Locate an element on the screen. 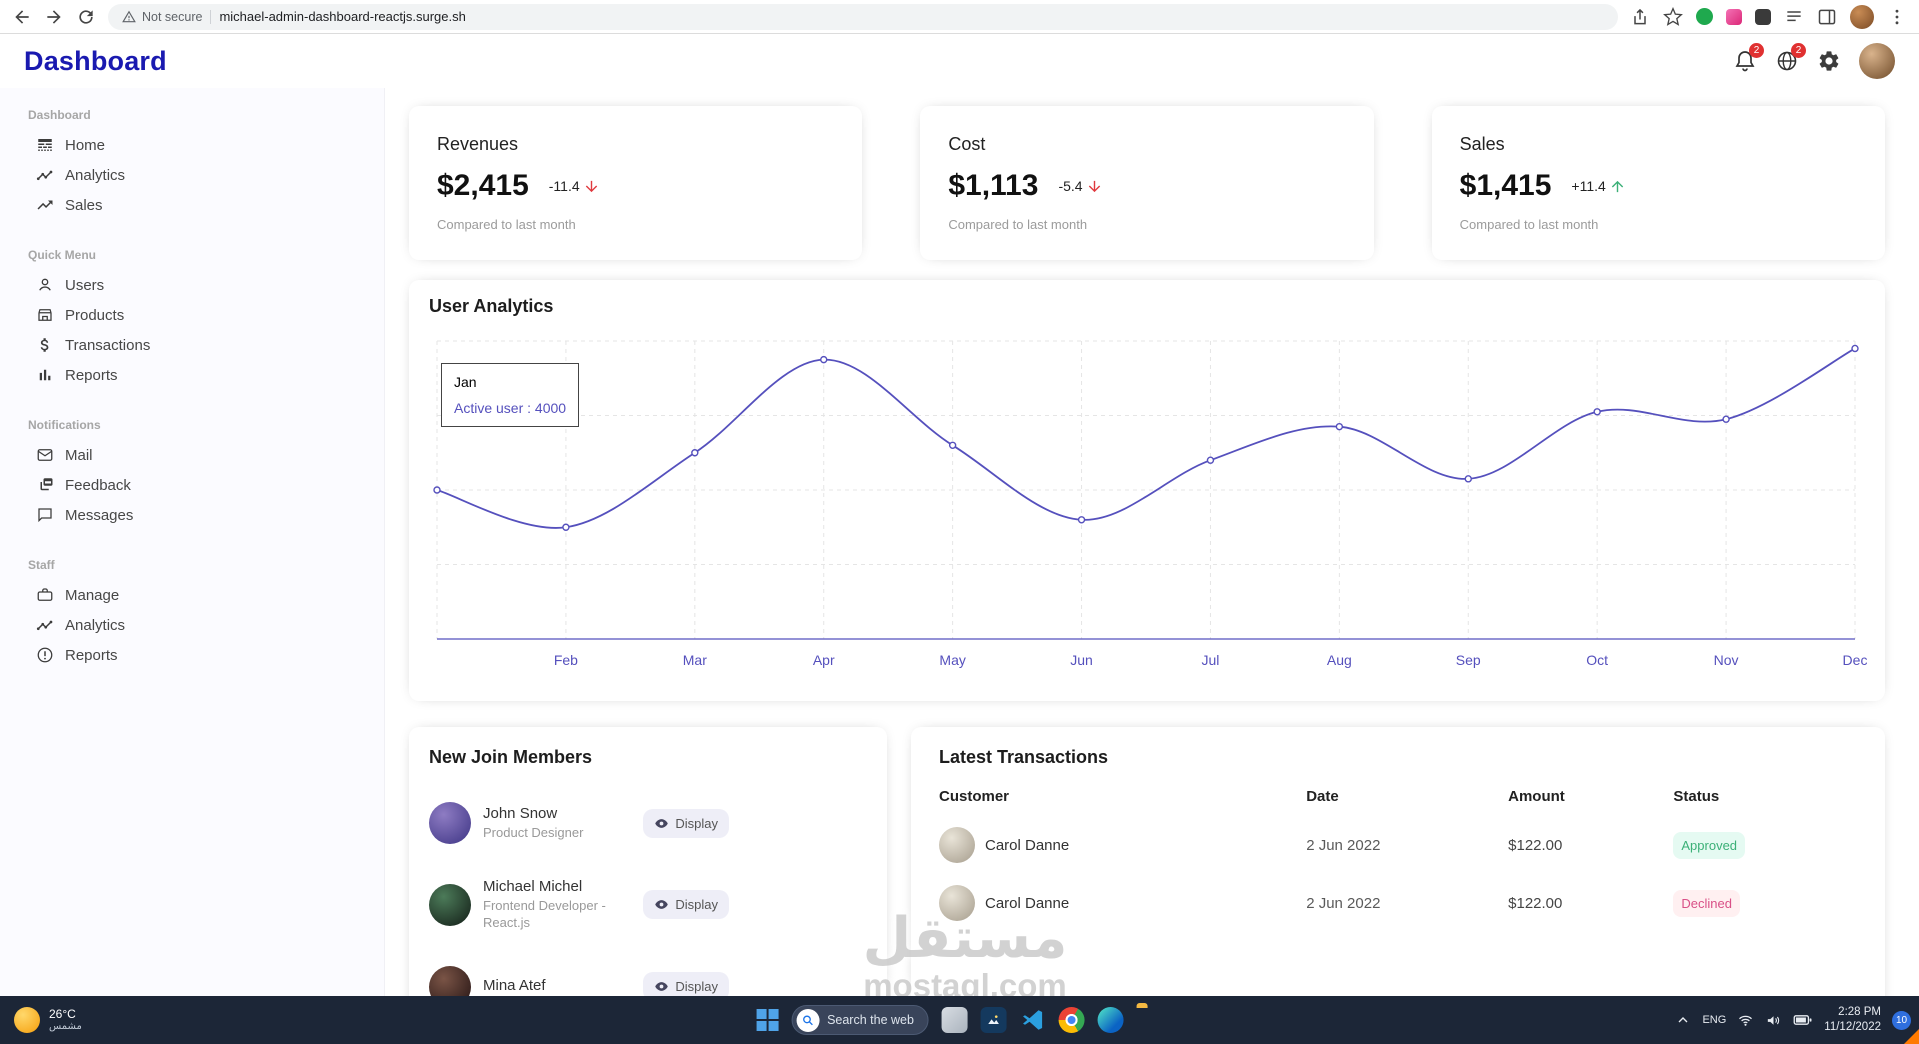  vscode-icon is located at coordinates (1033, 1020).